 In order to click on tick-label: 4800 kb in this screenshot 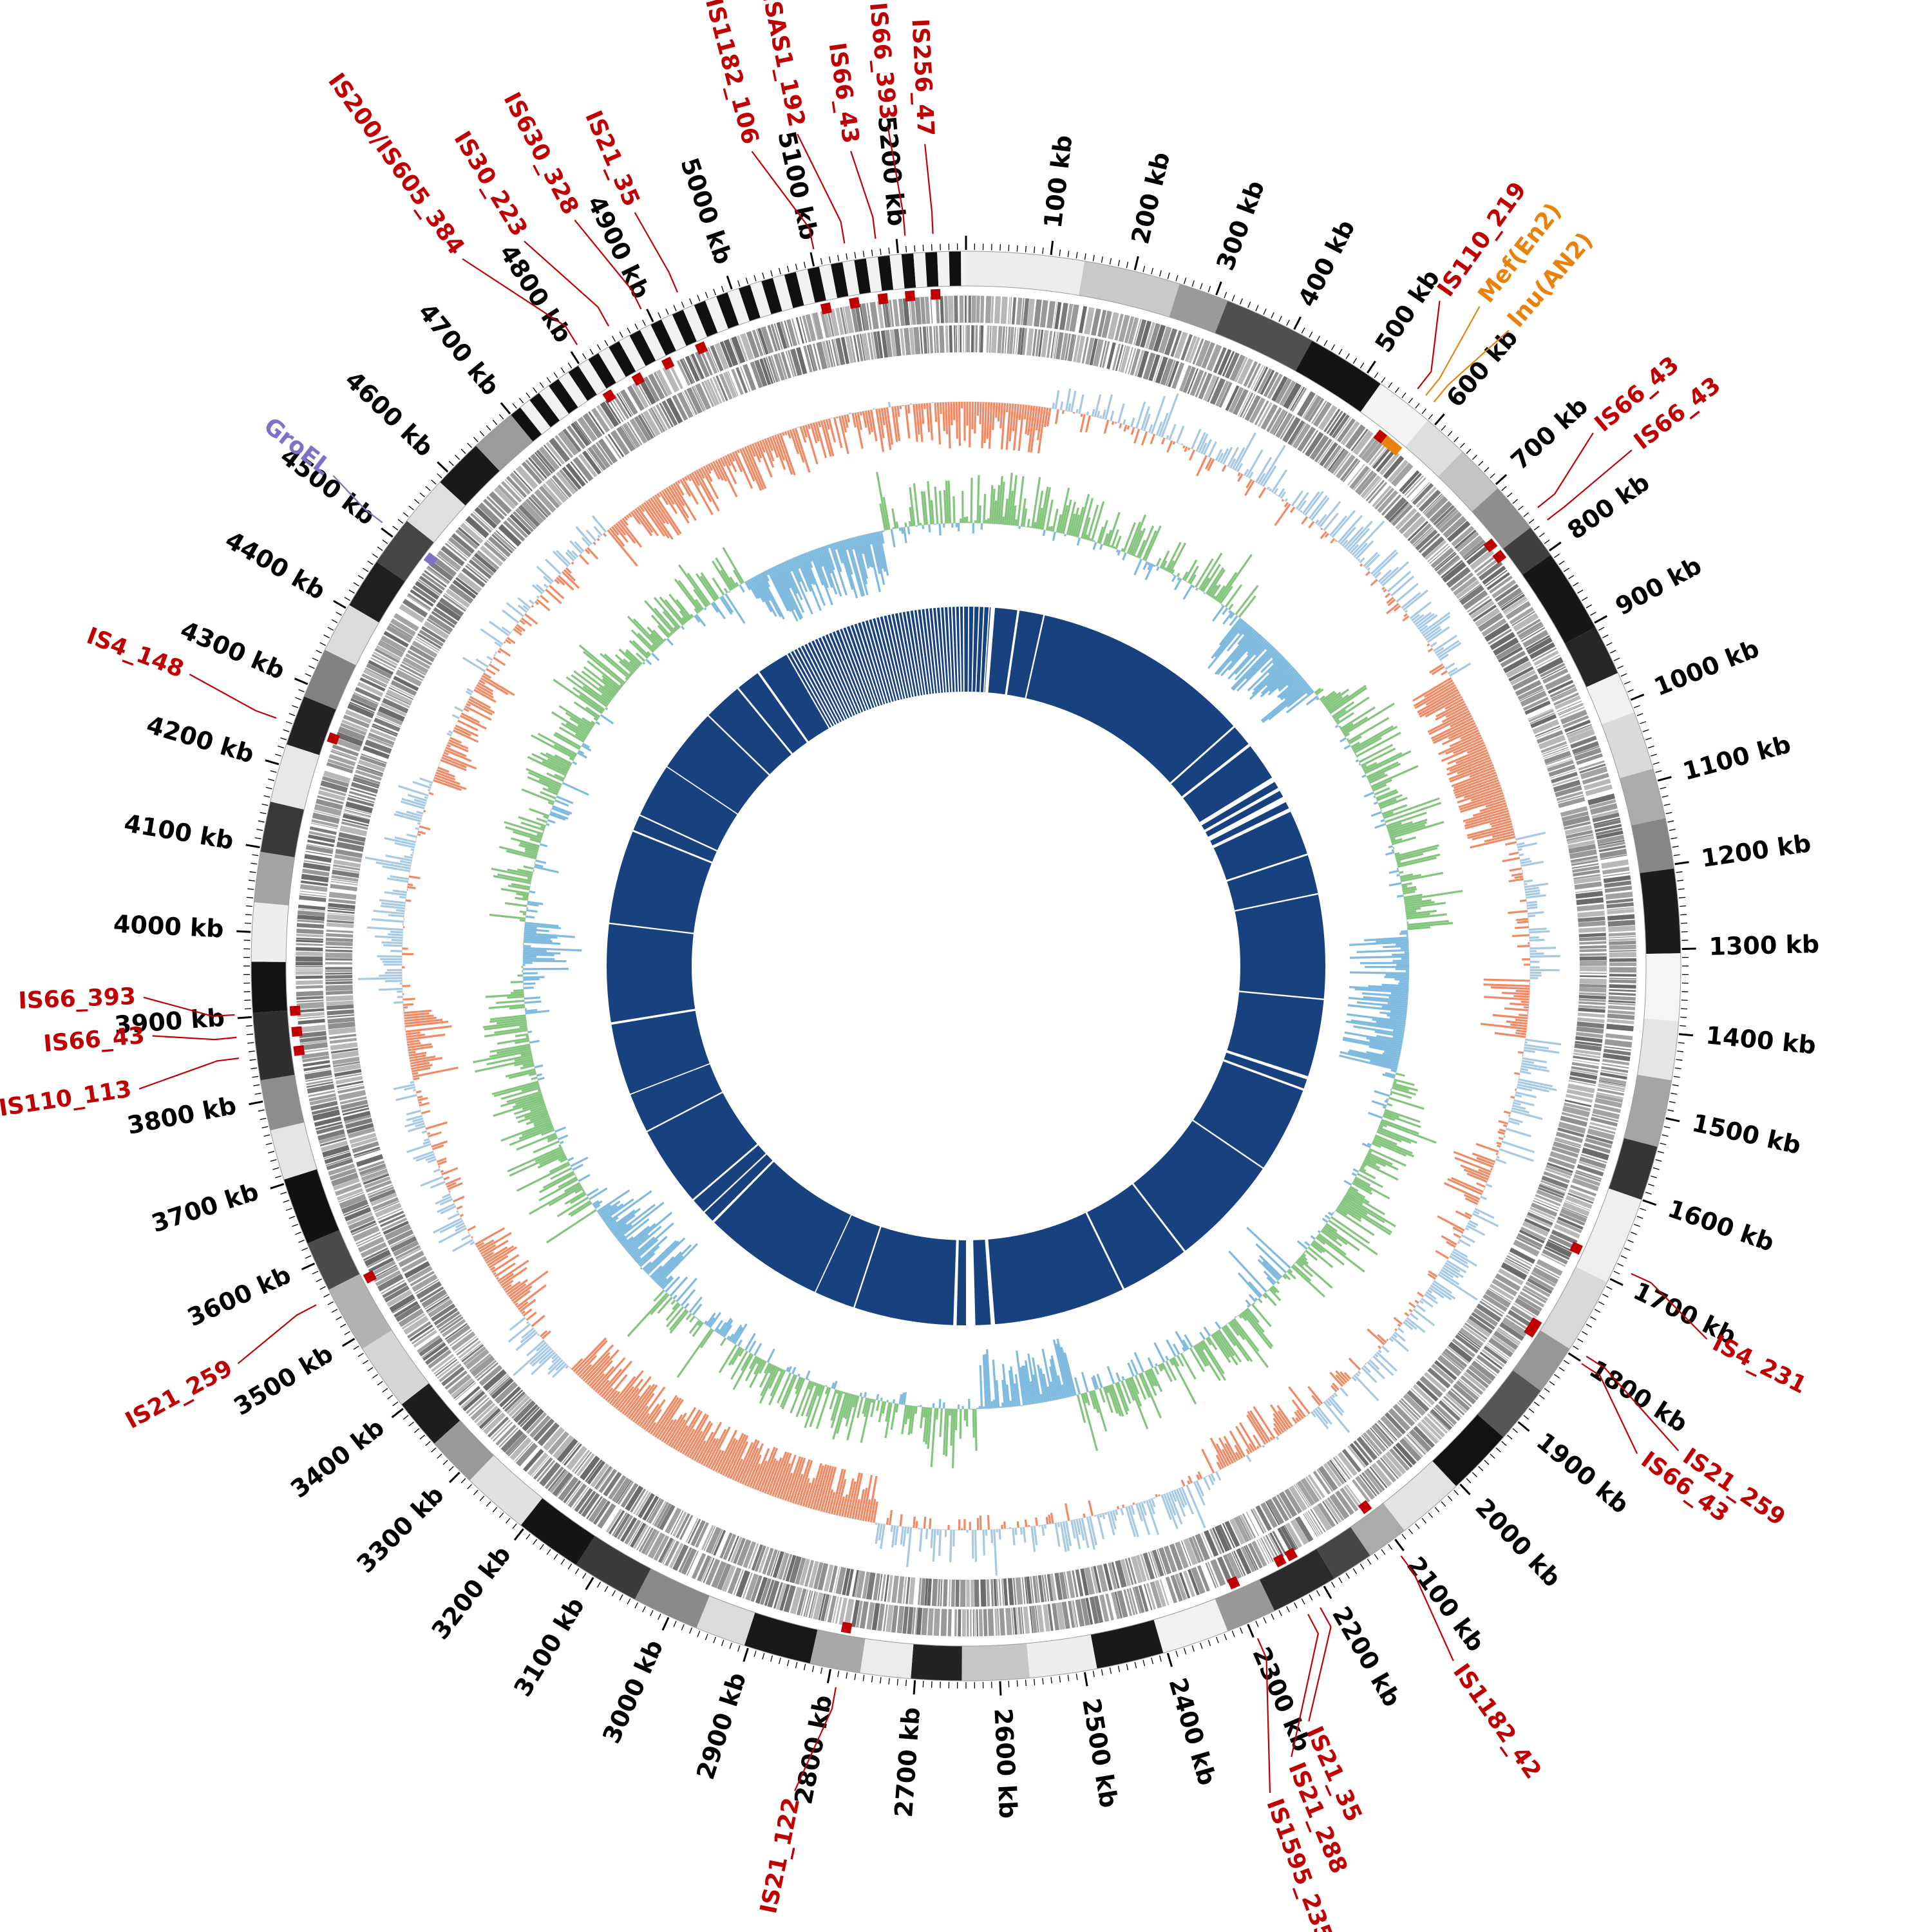, I will do `click(536, 294)`.